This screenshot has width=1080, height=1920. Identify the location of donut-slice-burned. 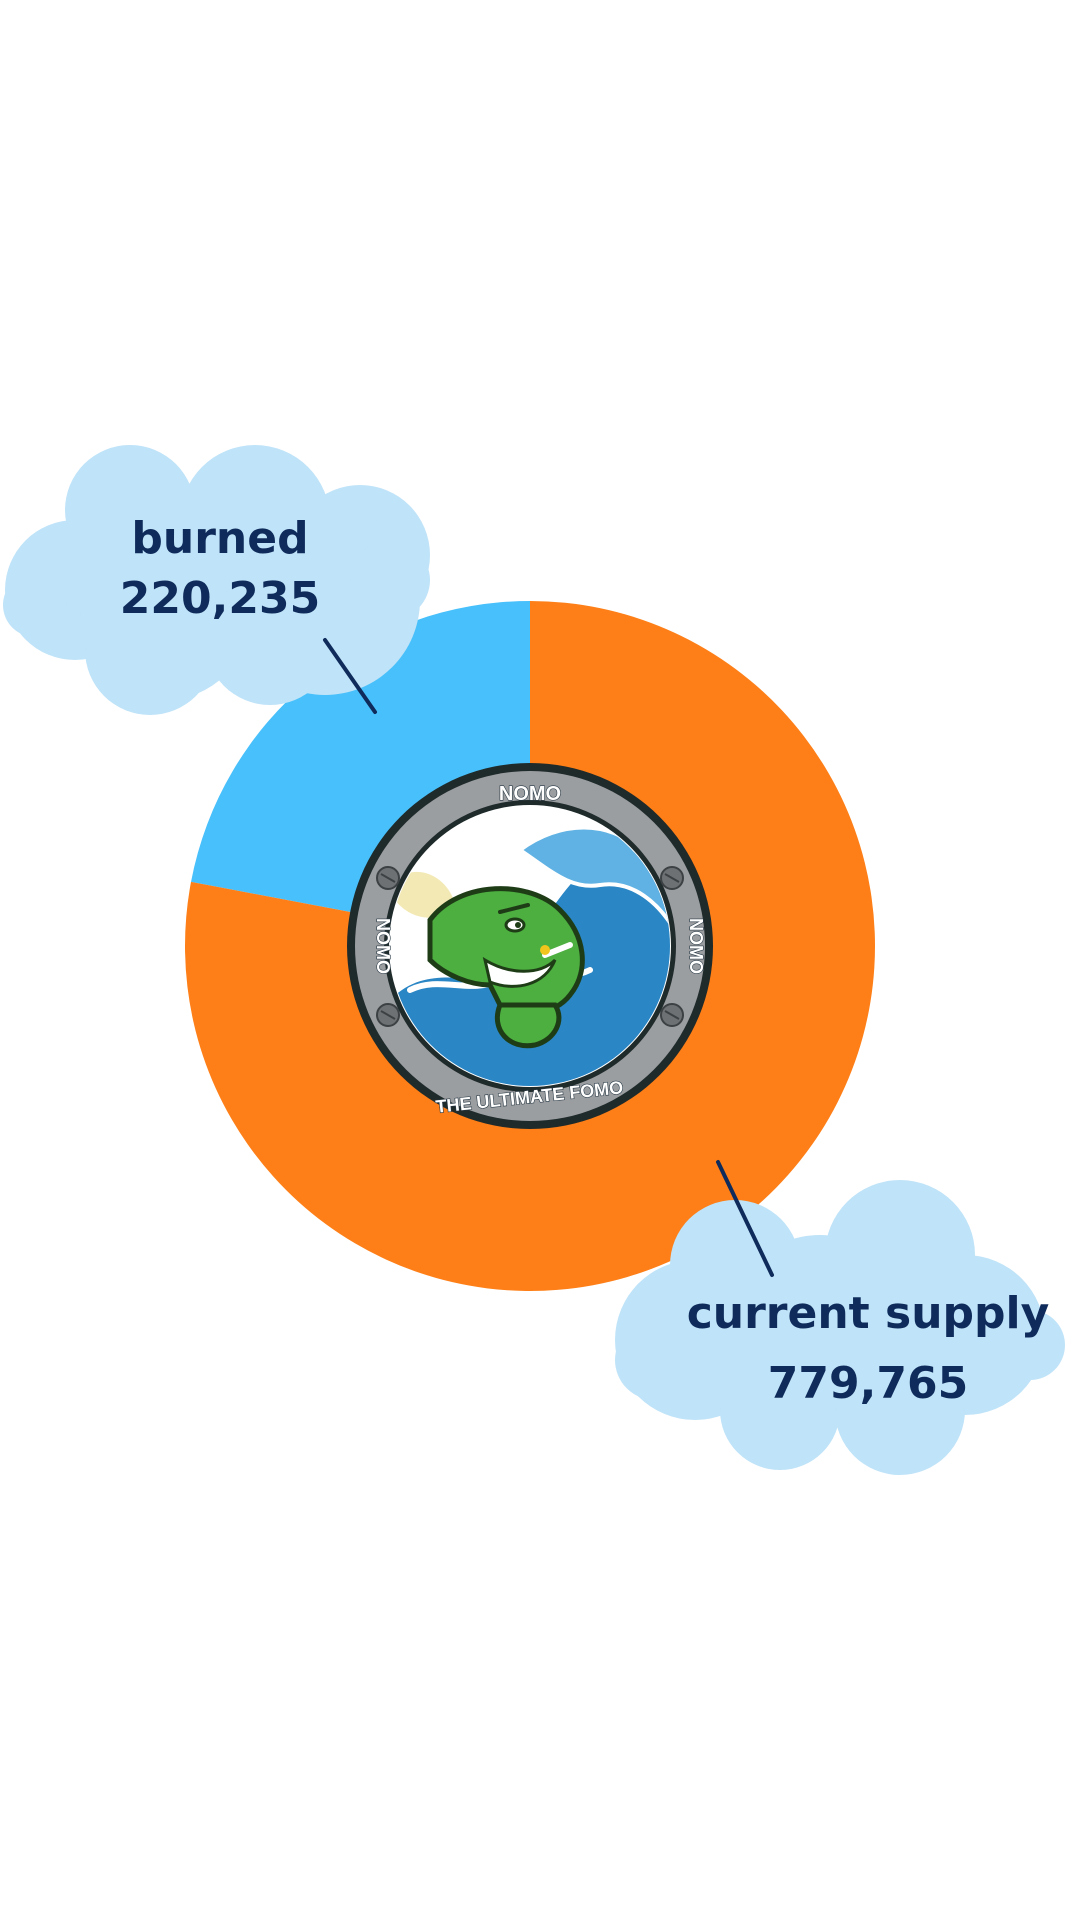
(360, 759).